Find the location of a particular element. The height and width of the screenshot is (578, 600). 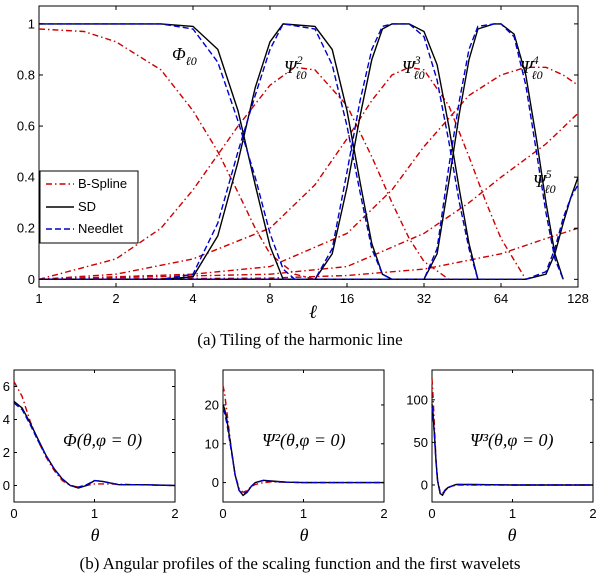

phi-annotation: Φ(θ,φ = 0) is located at coordinates (102, 440).